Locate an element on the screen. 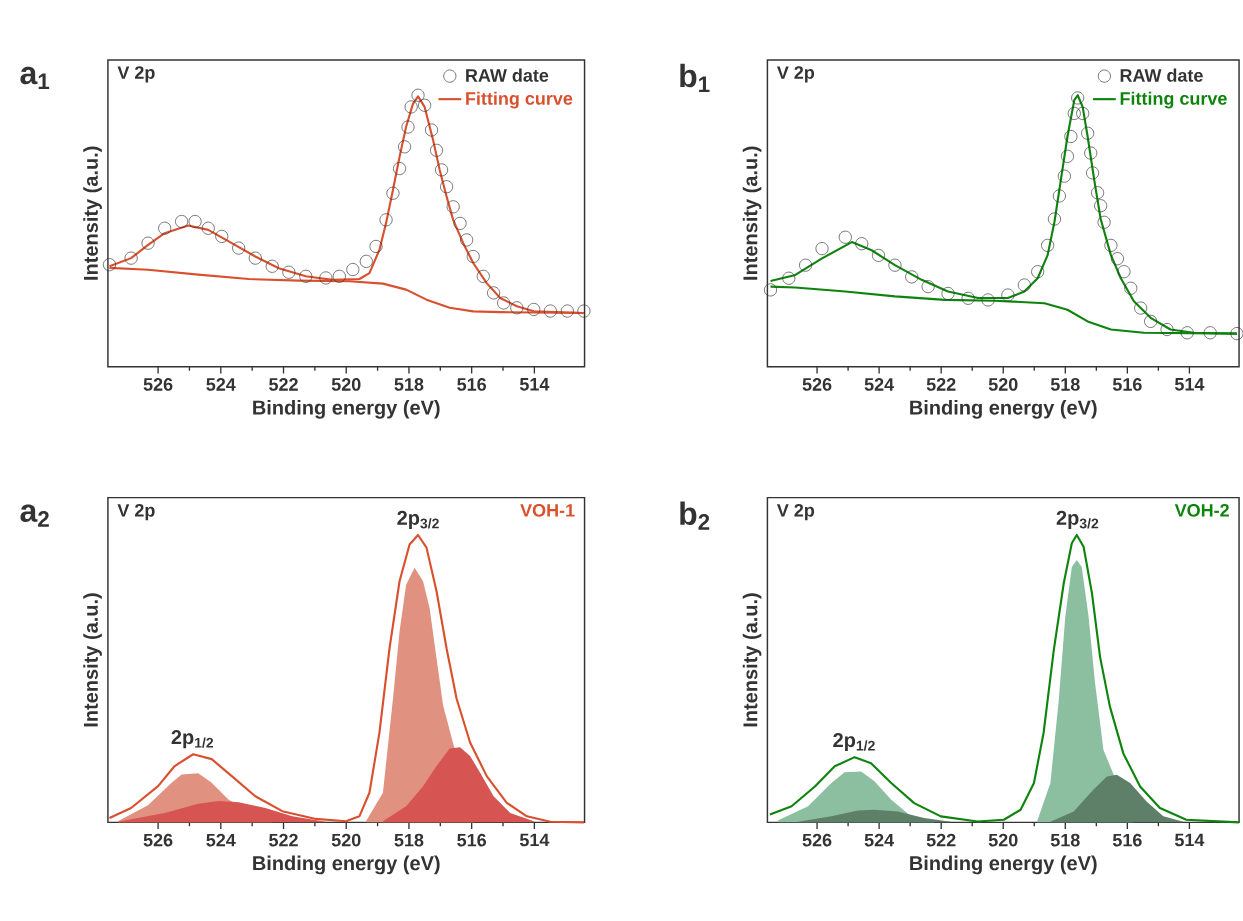 The image size is (1243, 921). text: VOH-2 is located at coordinates (1201, 510).